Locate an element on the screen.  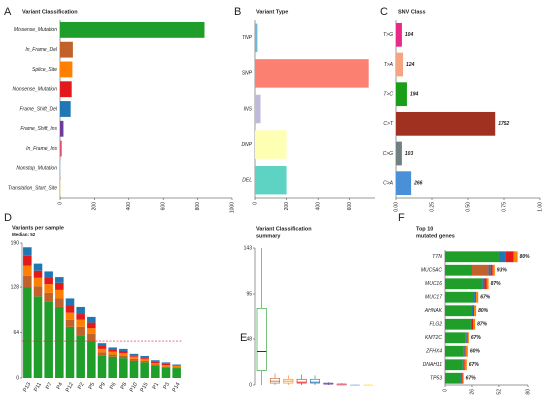
x-tick-label: P2 is located at coordinates (81, 386).